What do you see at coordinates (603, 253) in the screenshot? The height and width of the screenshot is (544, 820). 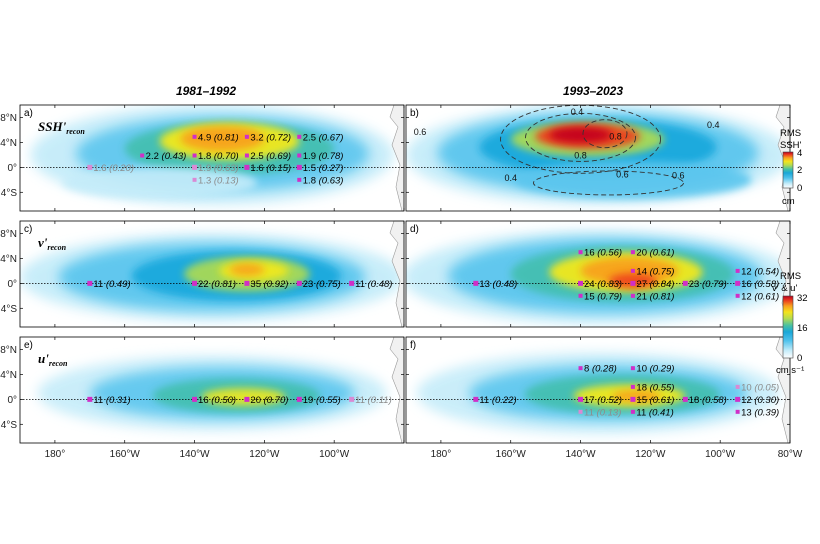 I see `station-stat-label: 16 (0.56)` at bounding box center [603, 253].